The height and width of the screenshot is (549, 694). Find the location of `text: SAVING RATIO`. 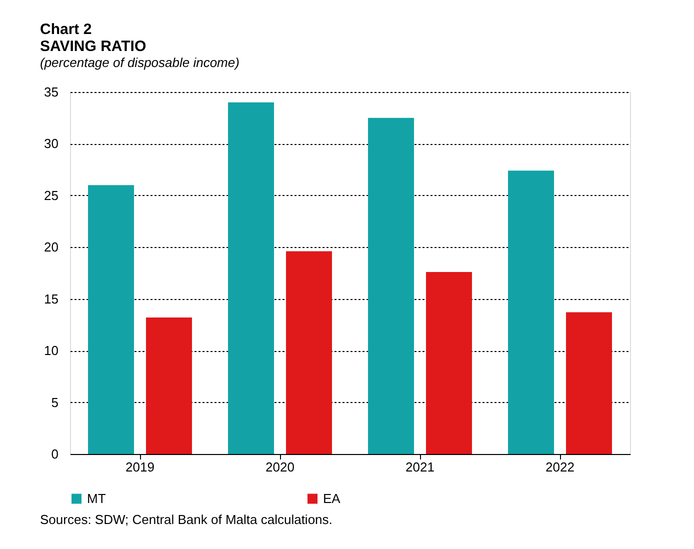

text: SAVING RATIO is located at coordinates (93, 46).